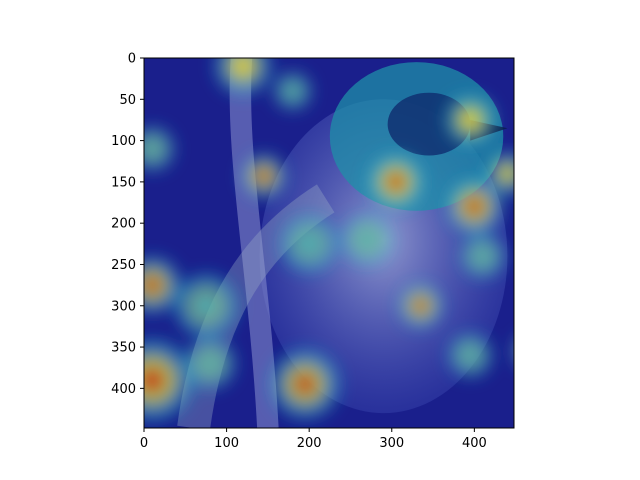 This screenshot has height=480, width=640. Describe the element at coordinates (132, 59) in the screenshot. I see `y-tick-label: 0` at that location.